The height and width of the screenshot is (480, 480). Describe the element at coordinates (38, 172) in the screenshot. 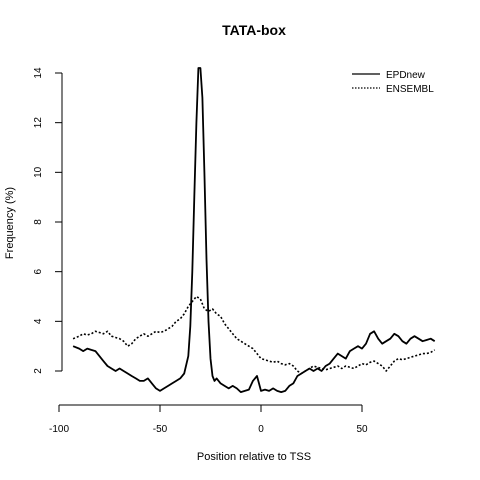

I see `y-tick-label: 10` at that location.